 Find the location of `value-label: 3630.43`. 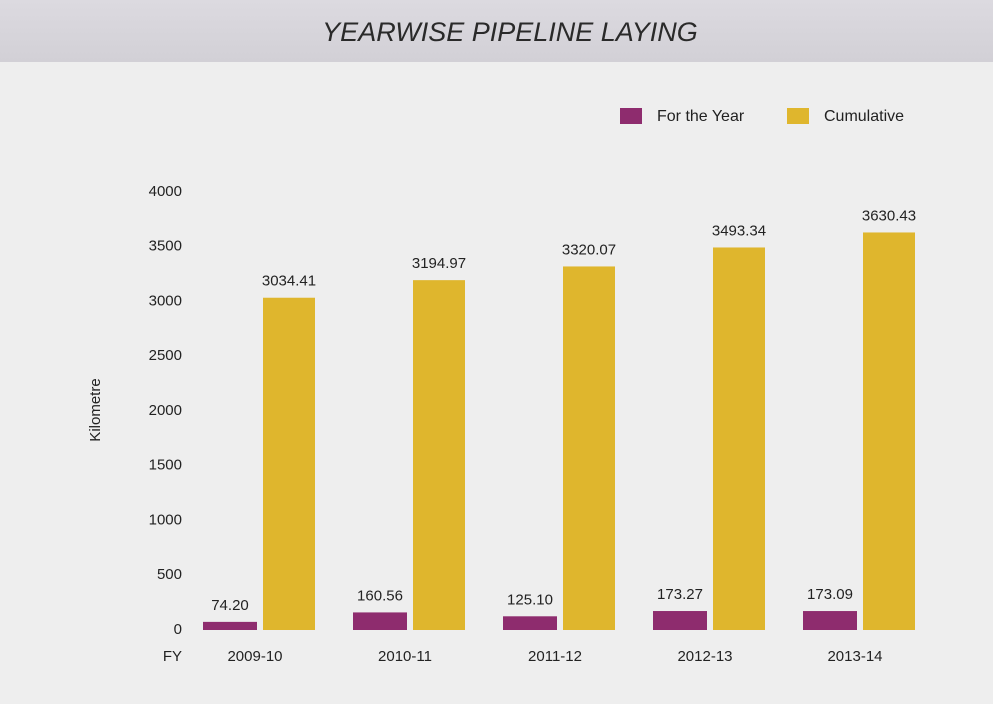

value-label: 3630.43 is located at coordinates (889, 215).